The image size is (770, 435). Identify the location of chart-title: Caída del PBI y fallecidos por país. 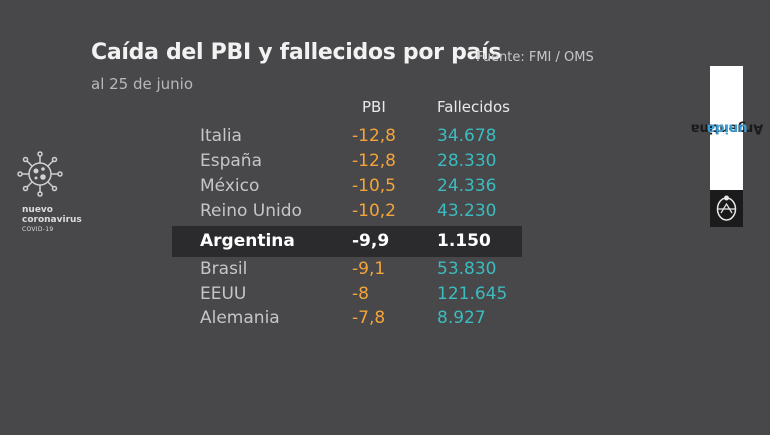
(296, 52).